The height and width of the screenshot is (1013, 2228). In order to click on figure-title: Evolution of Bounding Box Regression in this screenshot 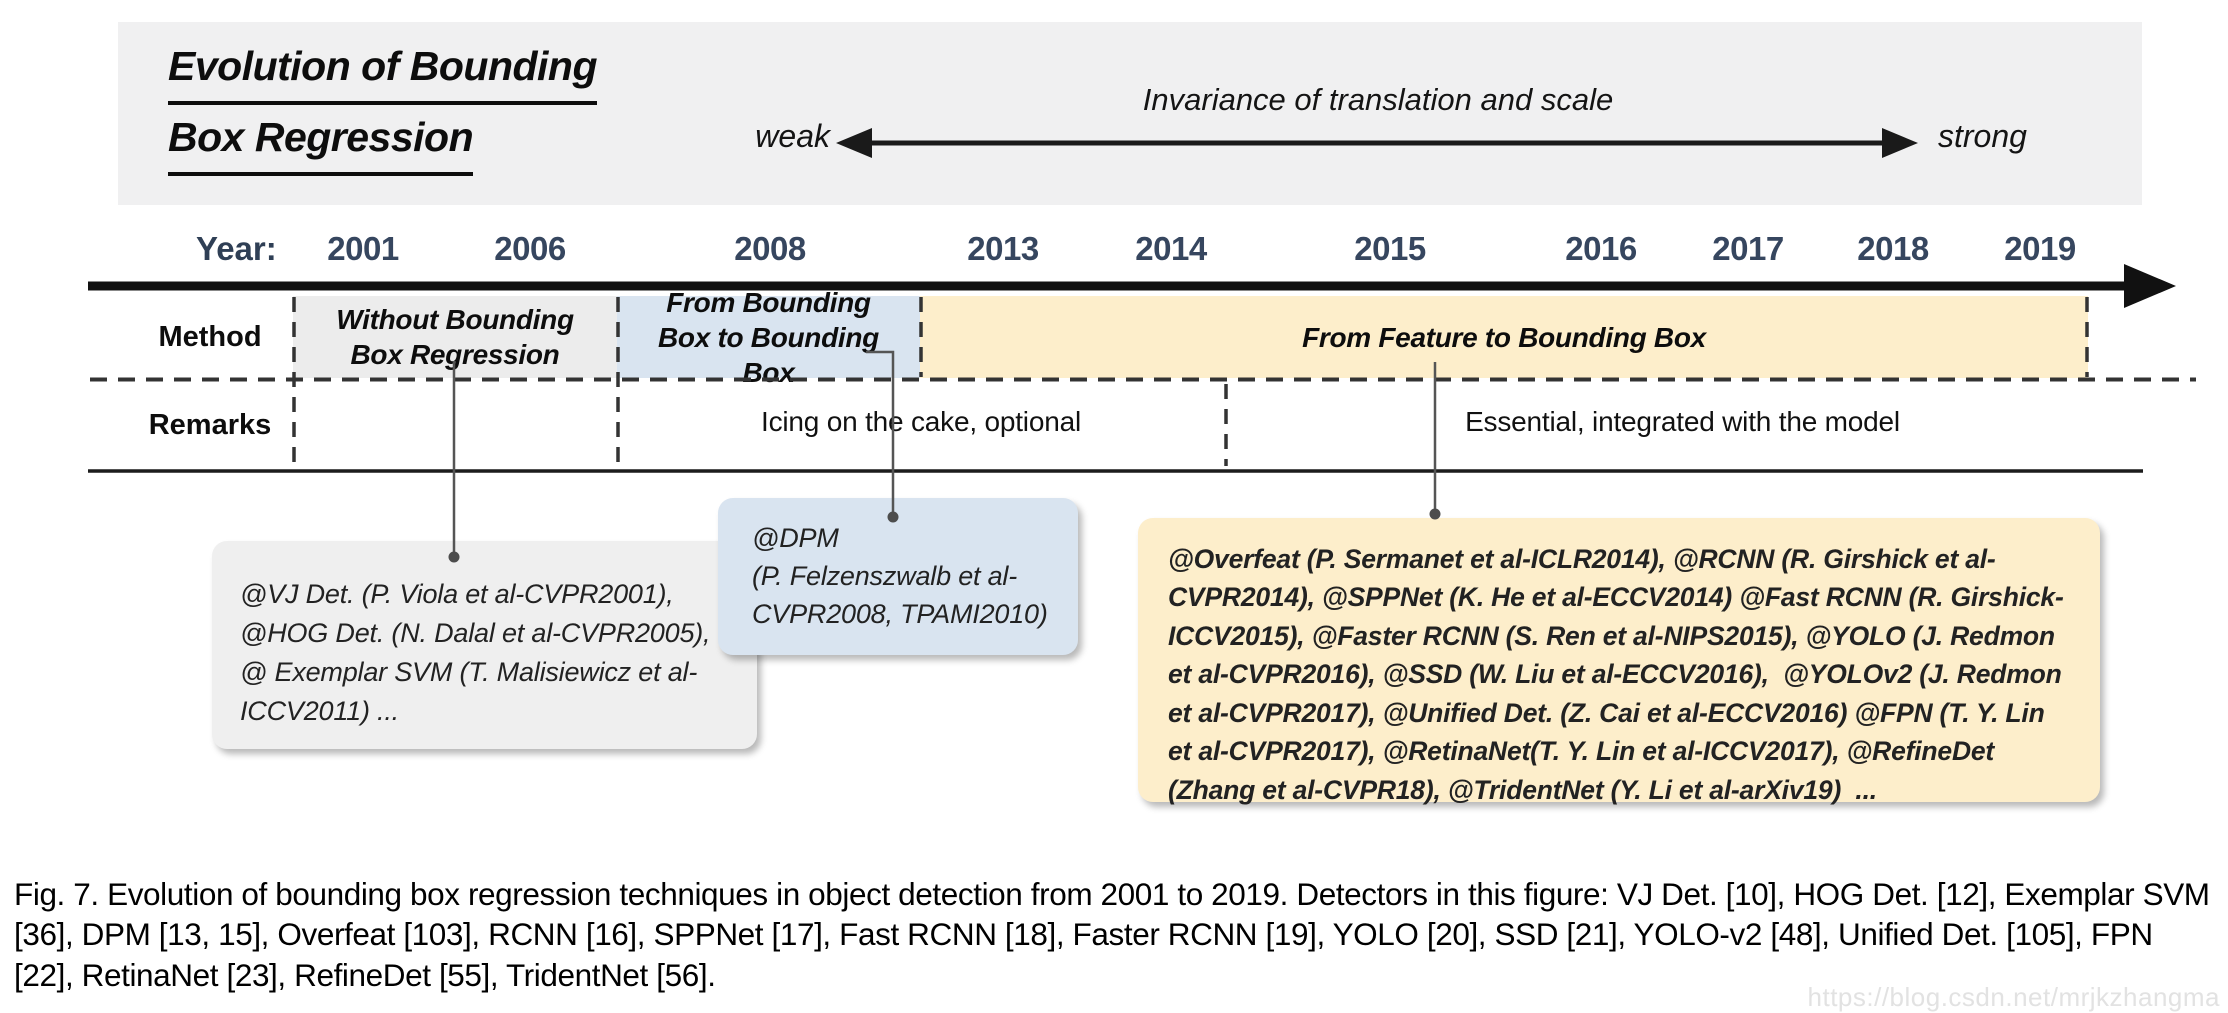, I will do `click(383, 105)`.